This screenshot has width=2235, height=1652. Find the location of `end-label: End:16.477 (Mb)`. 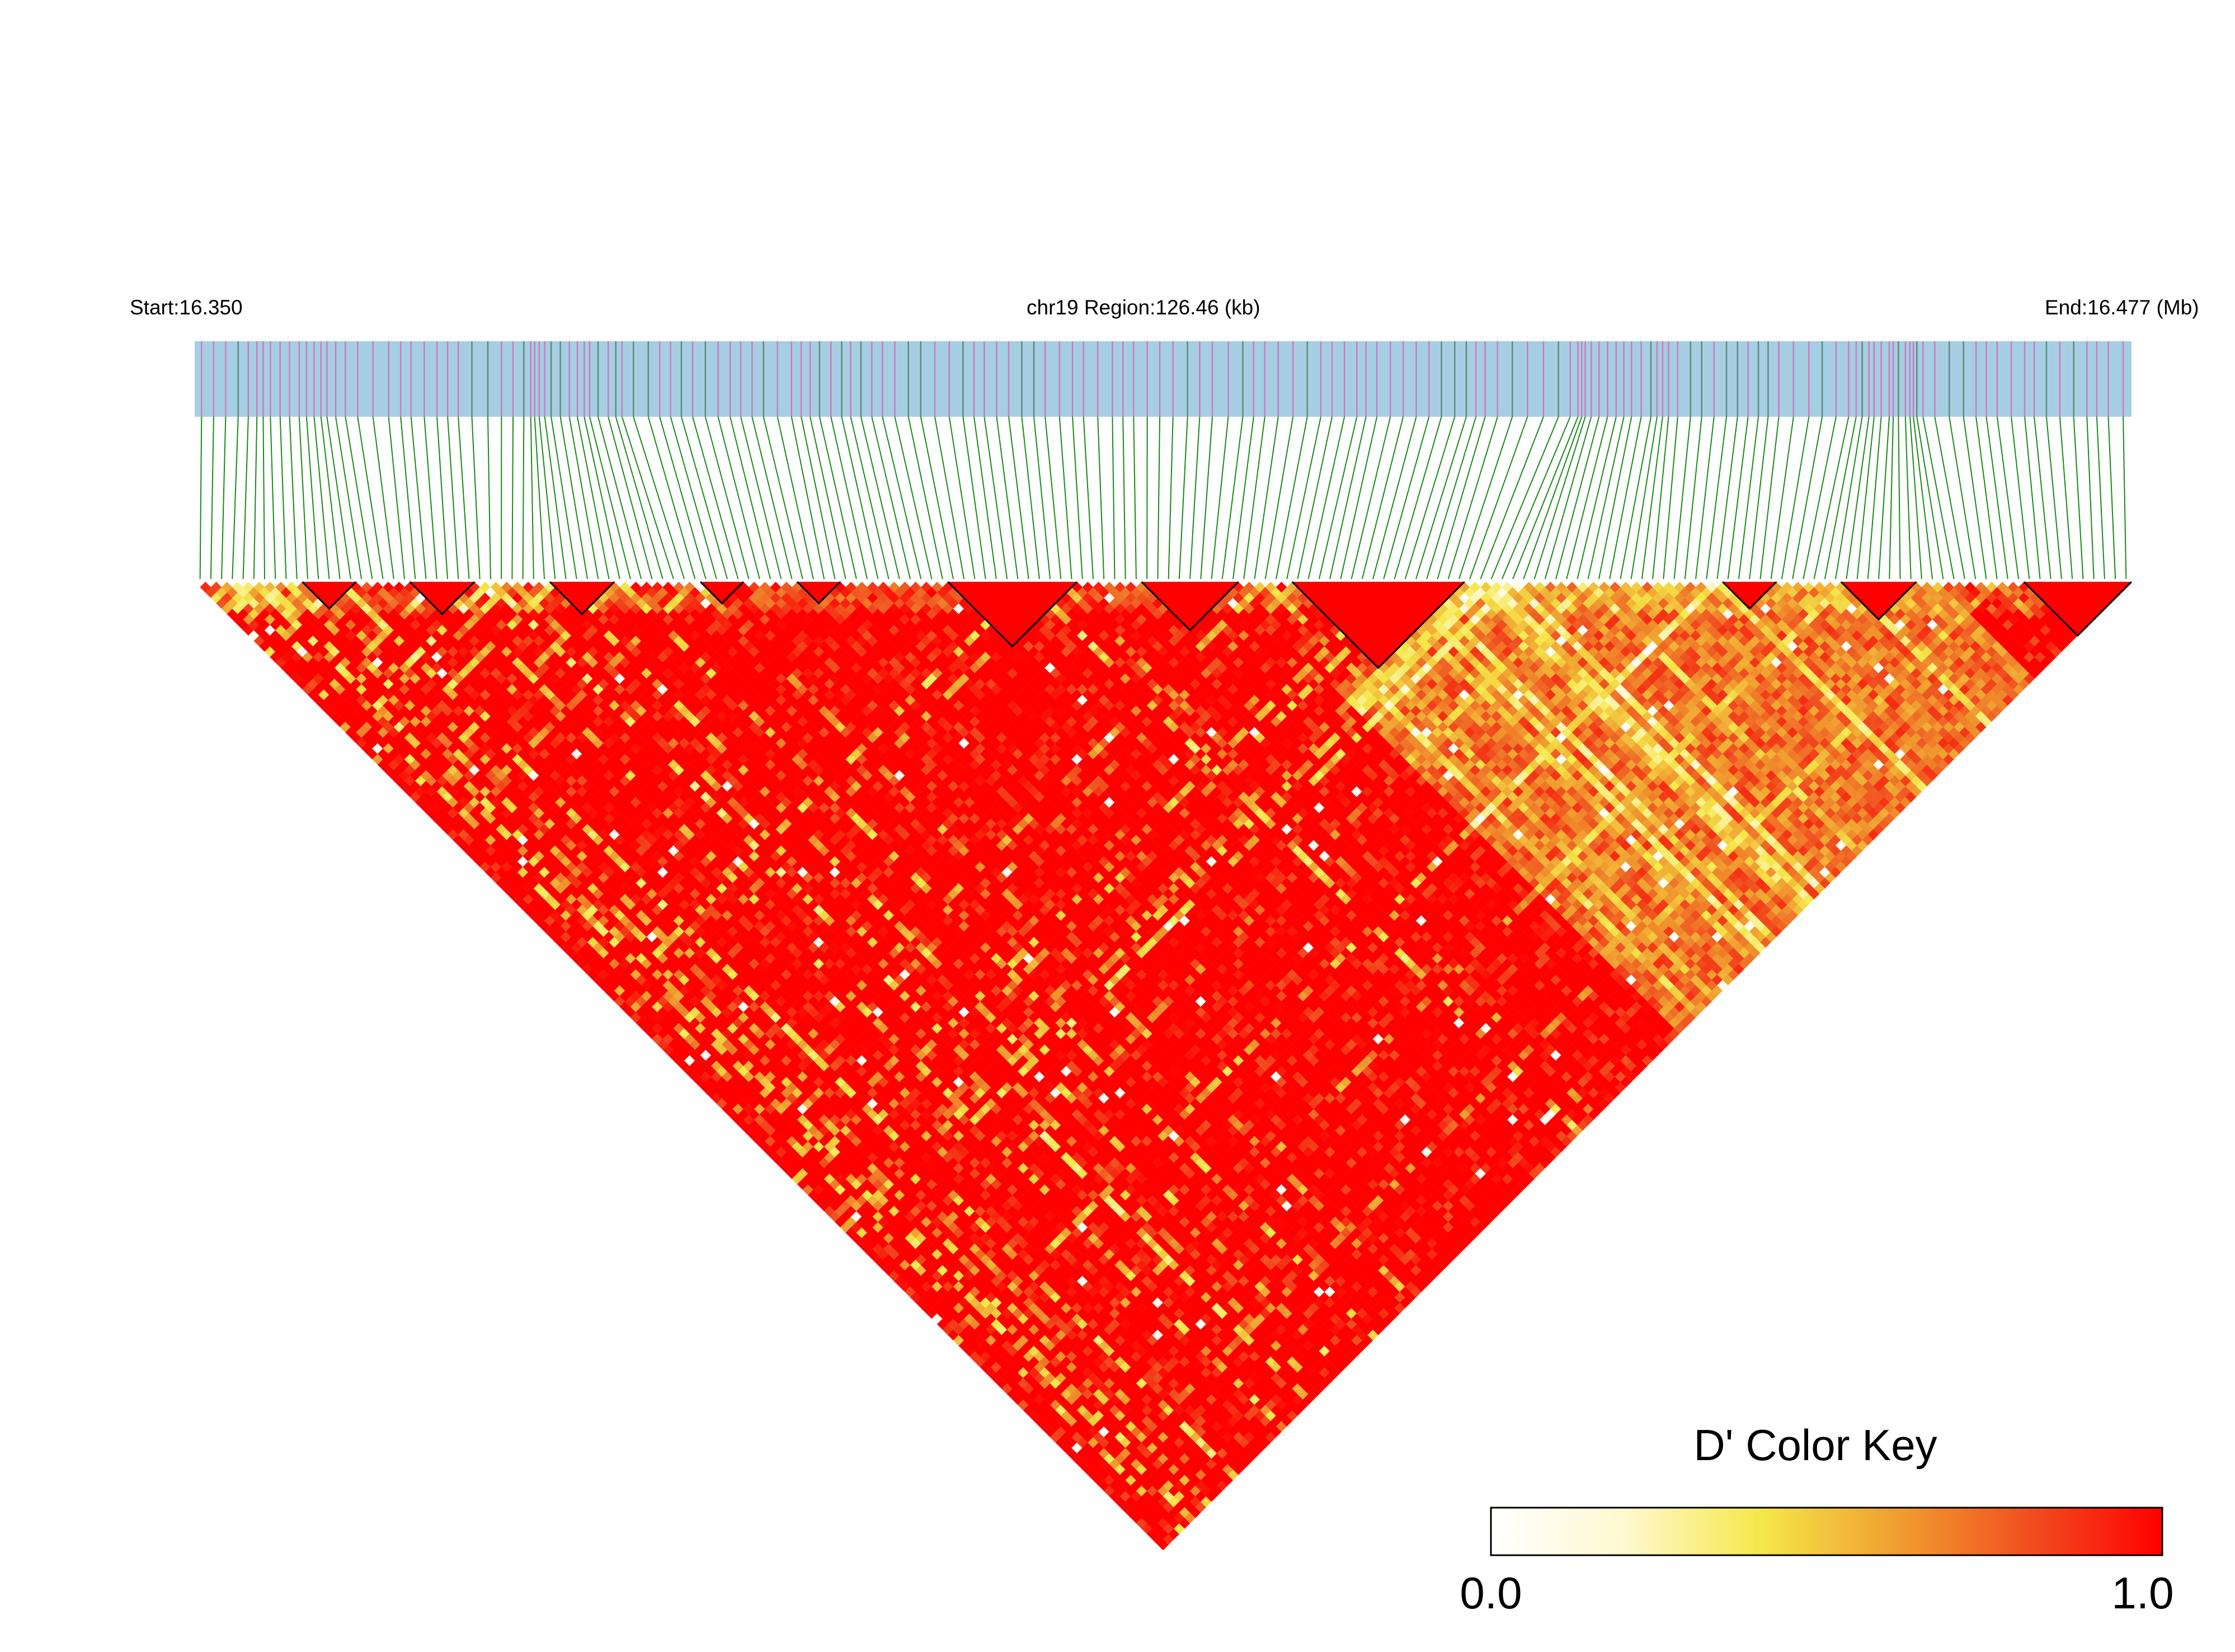

end-label: End:16.477 (Mb) is located at coordinates (2122, 308).